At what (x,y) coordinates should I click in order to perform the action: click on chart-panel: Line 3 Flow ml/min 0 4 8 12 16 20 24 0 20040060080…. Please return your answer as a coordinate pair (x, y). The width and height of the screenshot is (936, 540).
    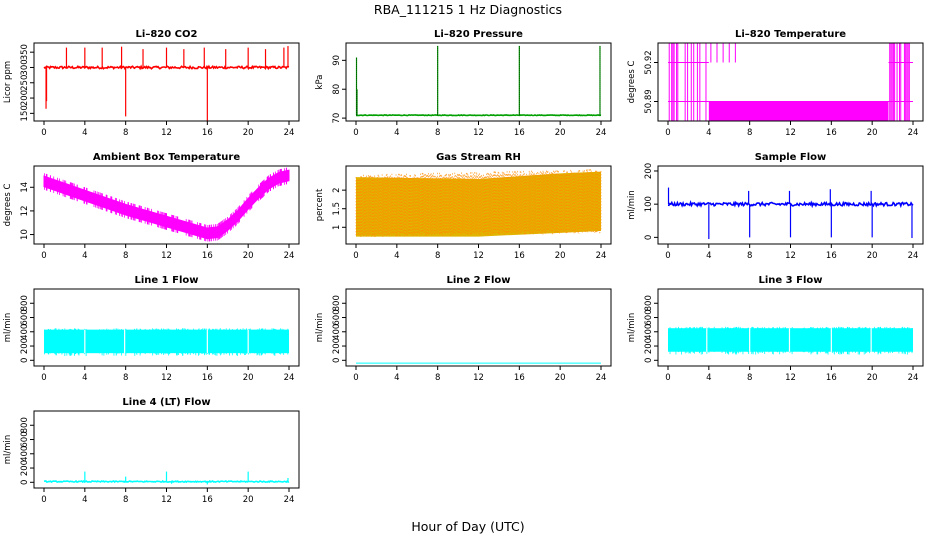
    Looking at the image, I should click on (775, 329).